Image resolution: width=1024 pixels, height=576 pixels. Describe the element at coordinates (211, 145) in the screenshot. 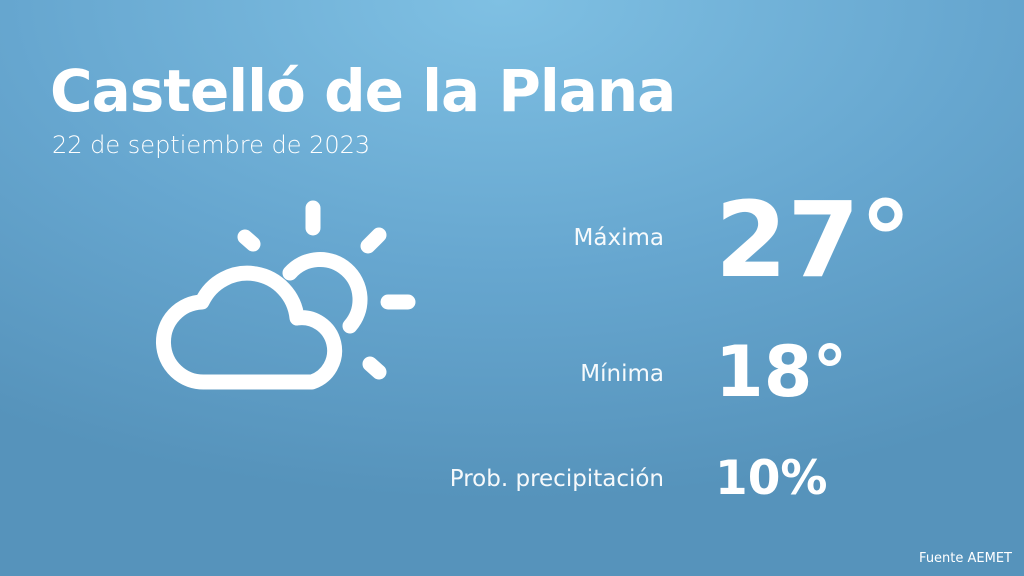

I see `date-subtitle: 22 de septiembre de 2023` at that location.